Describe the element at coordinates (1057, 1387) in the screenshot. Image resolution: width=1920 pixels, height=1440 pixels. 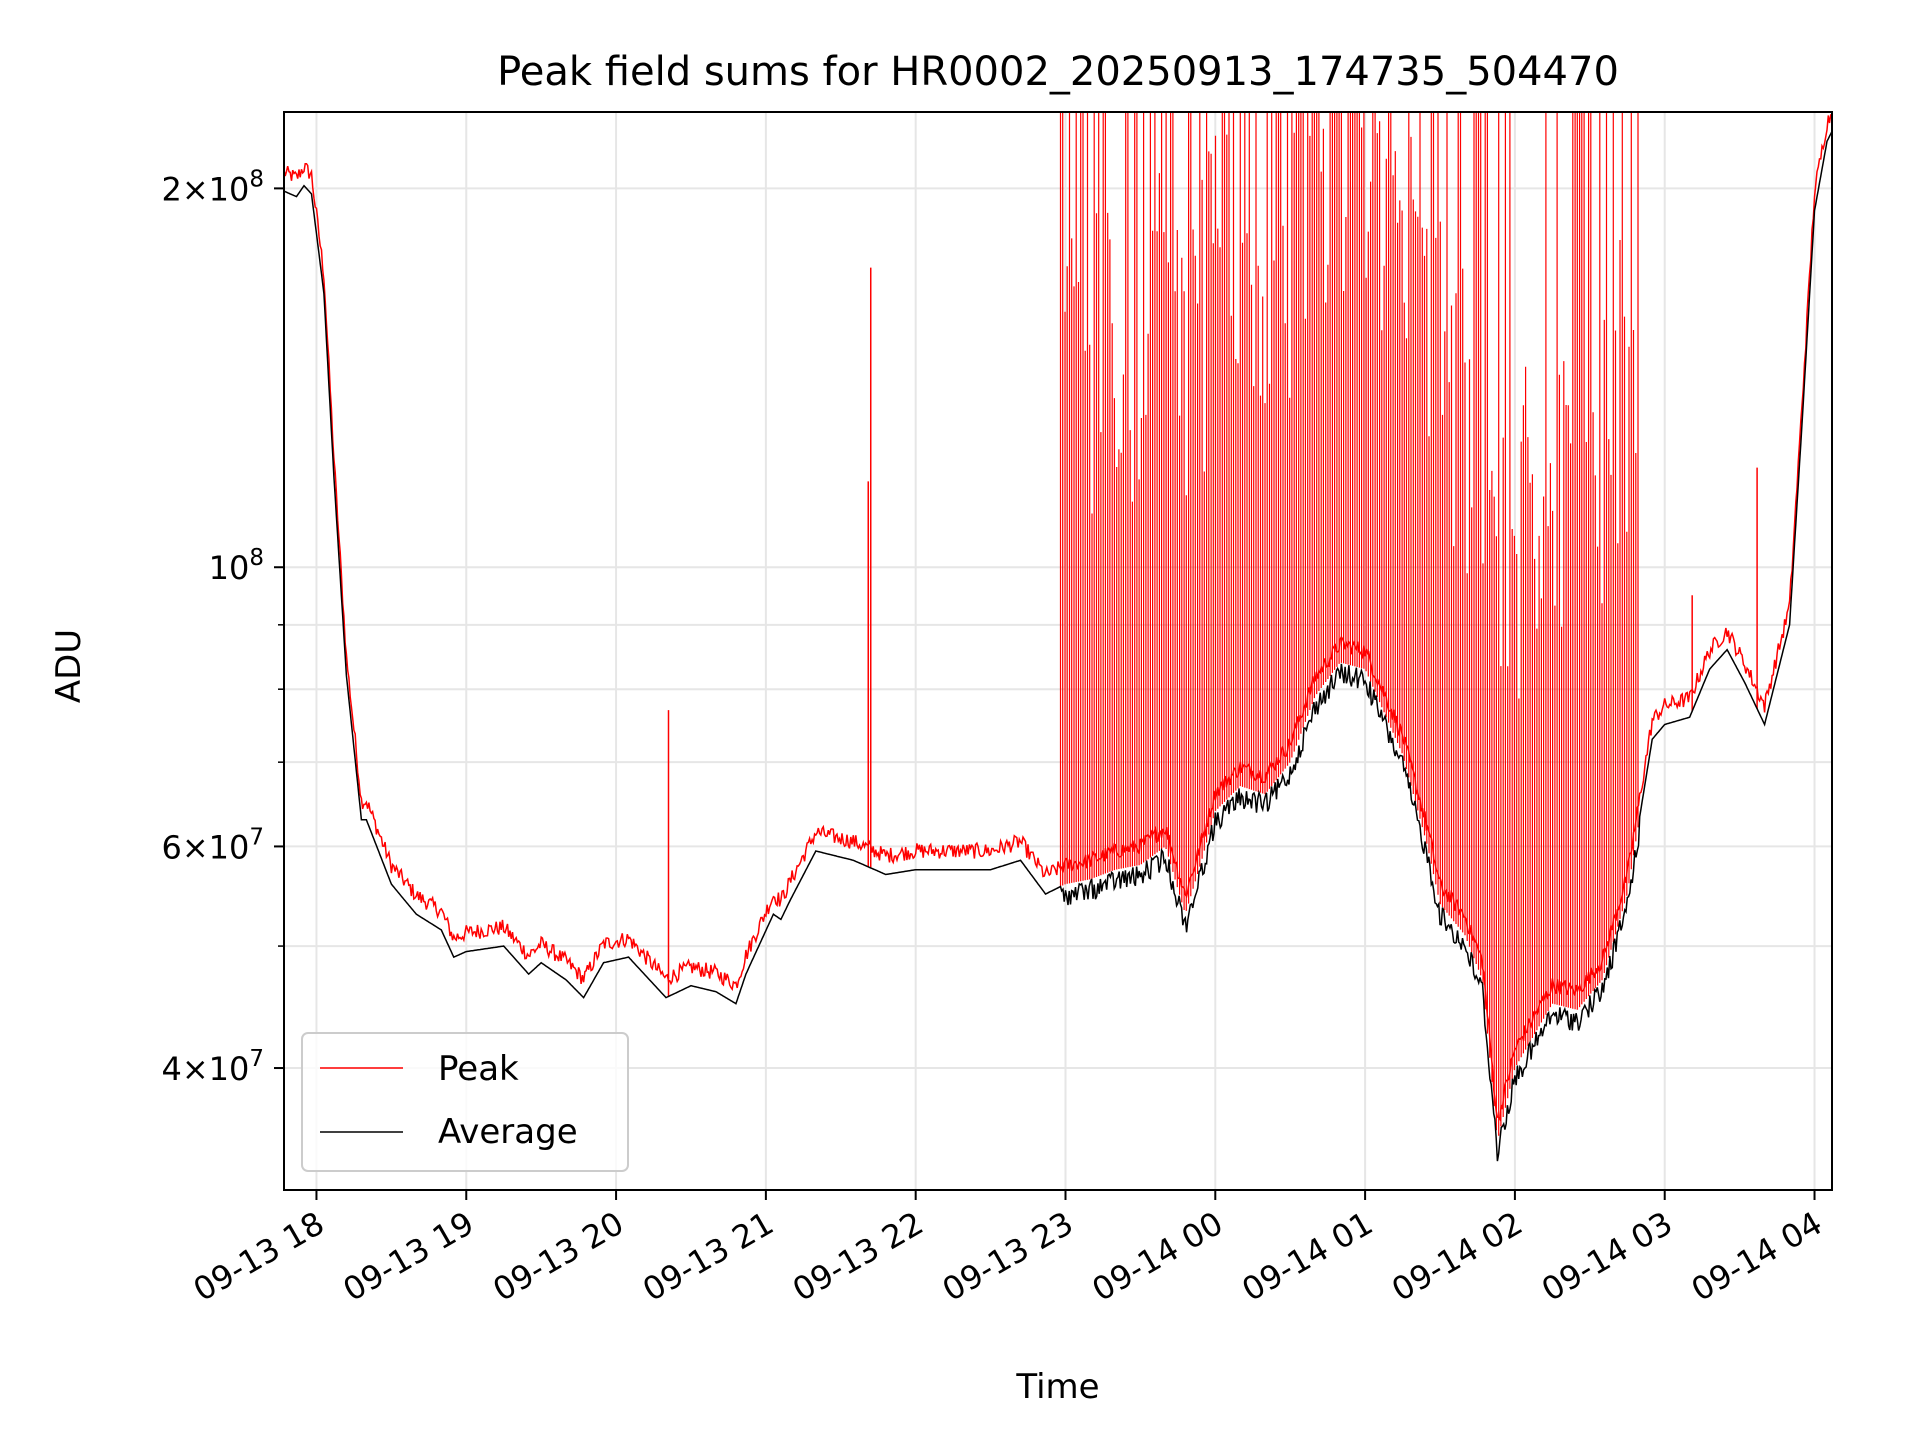
I see `x-axis-label: Time` at that location.